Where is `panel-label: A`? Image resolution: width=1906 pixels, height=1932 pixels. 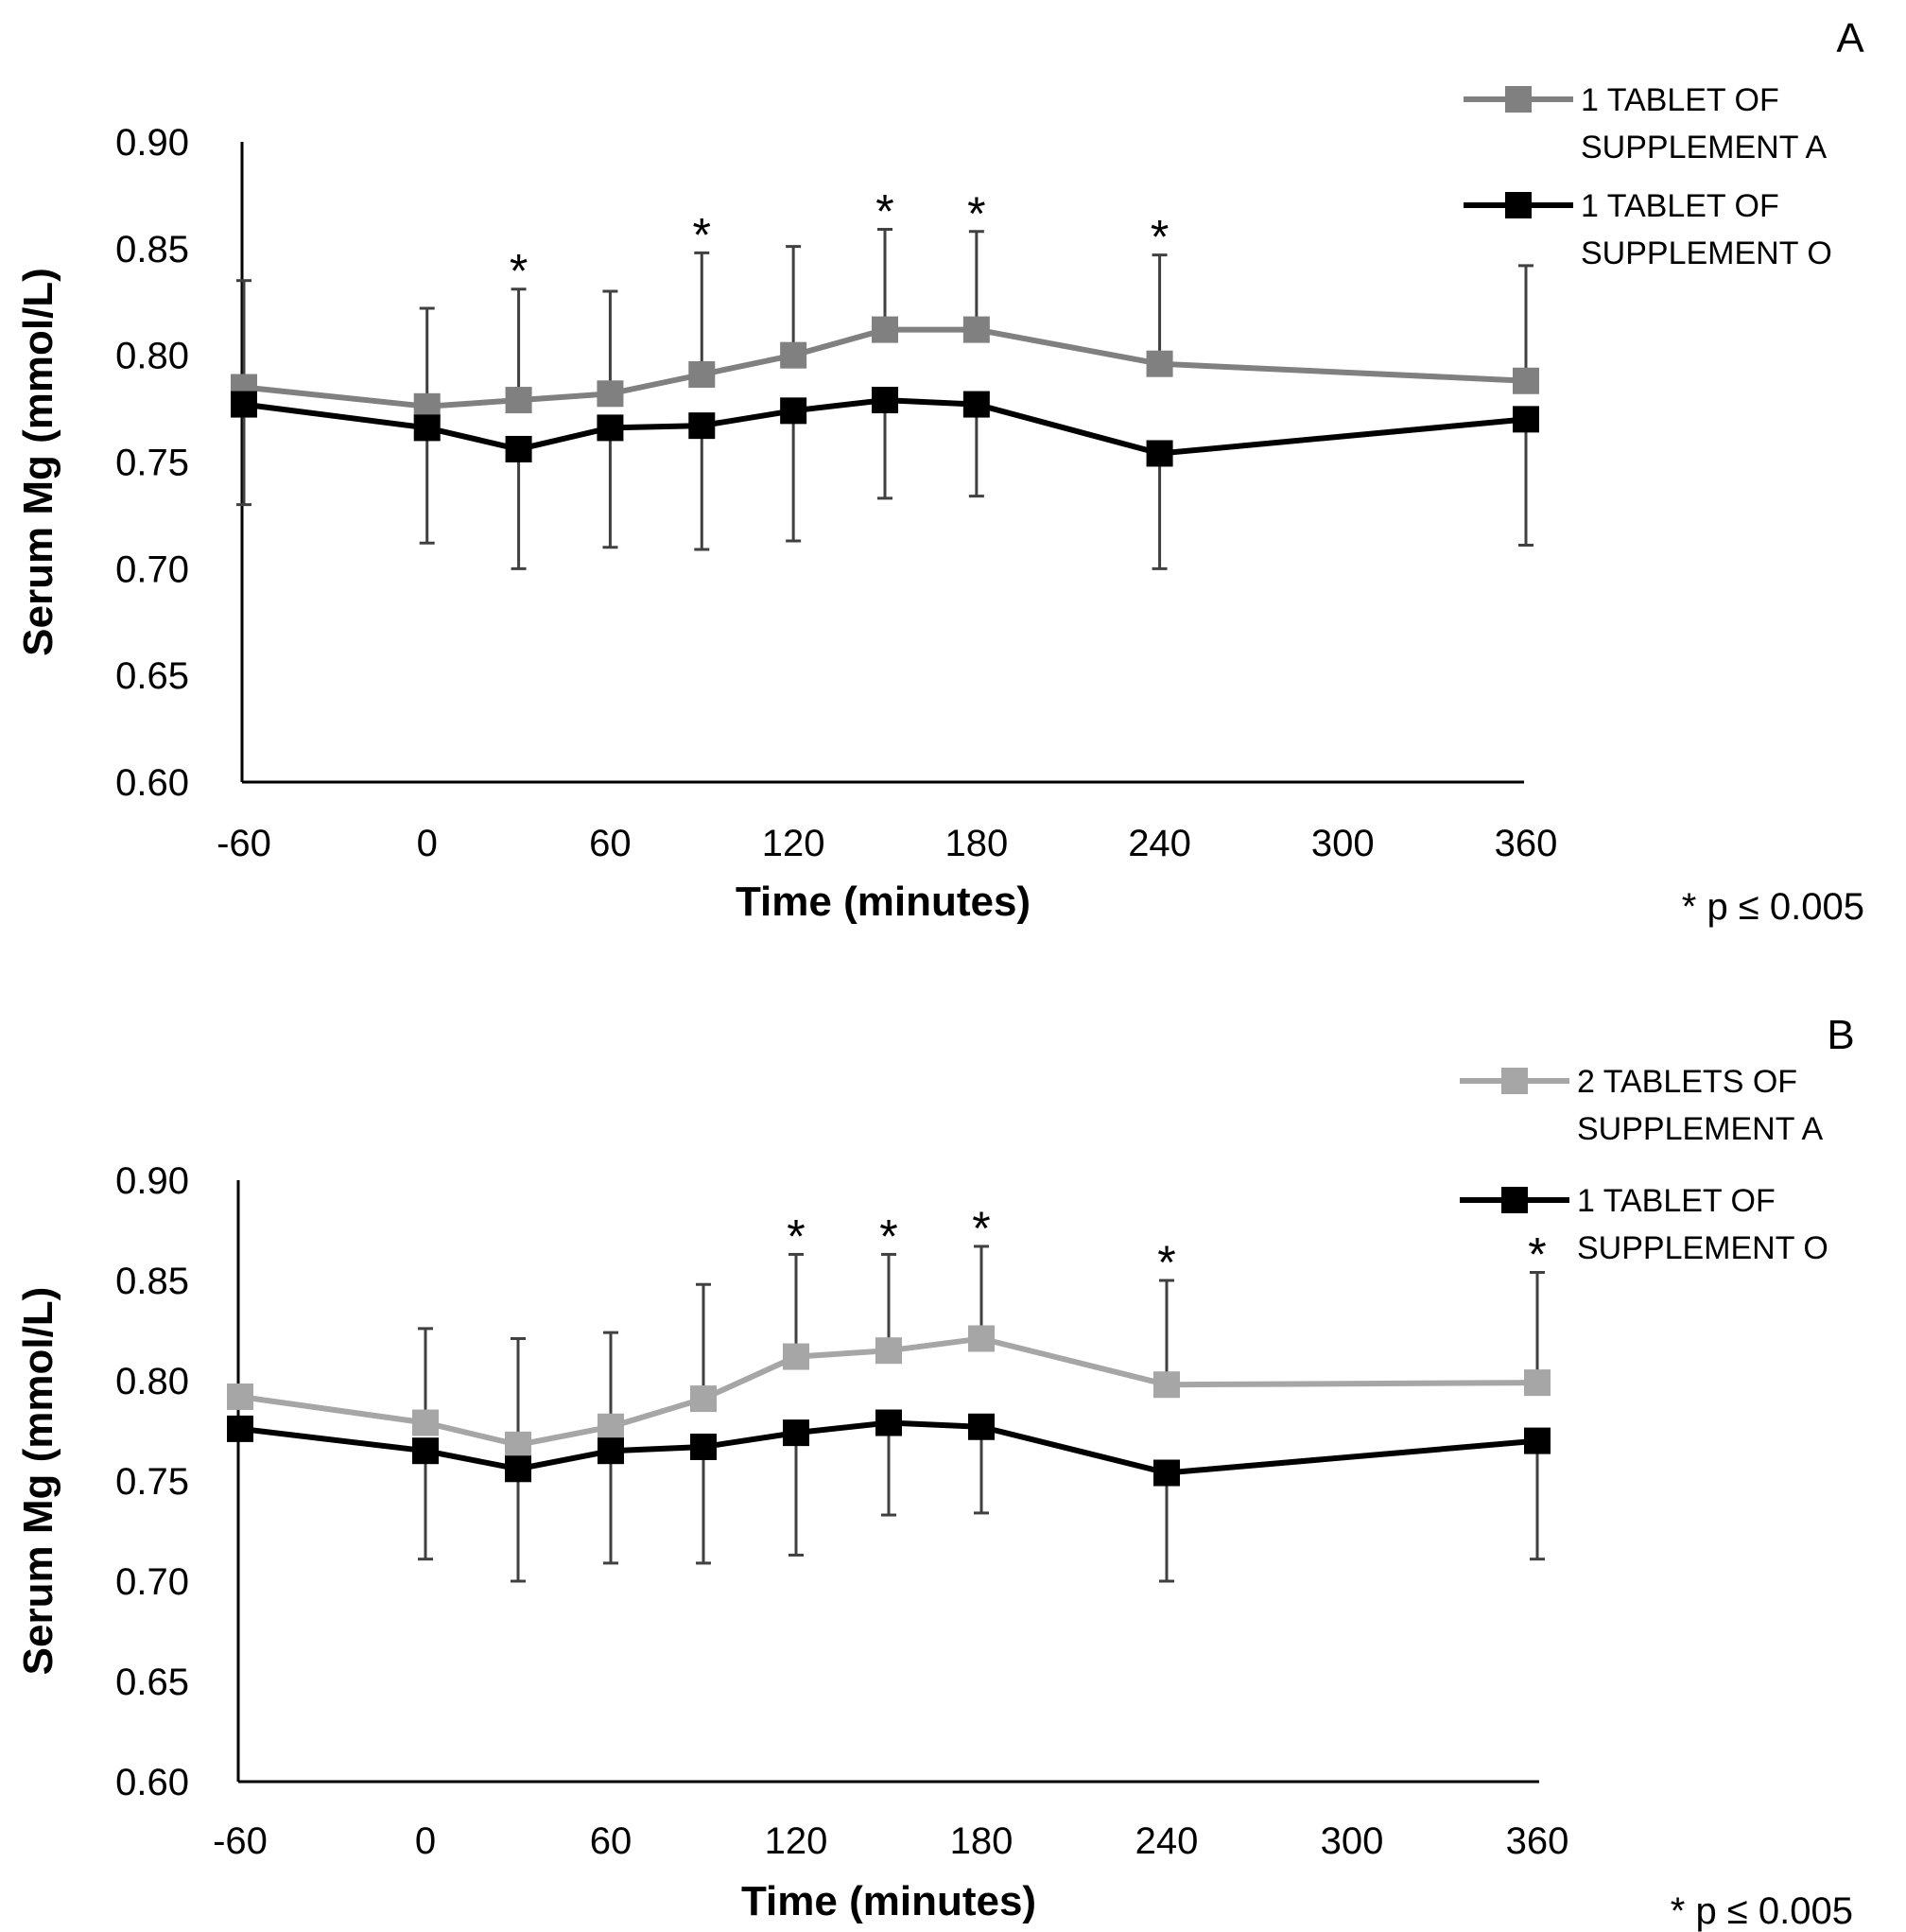
panel-label: A is located at coordinates (1850, 38).